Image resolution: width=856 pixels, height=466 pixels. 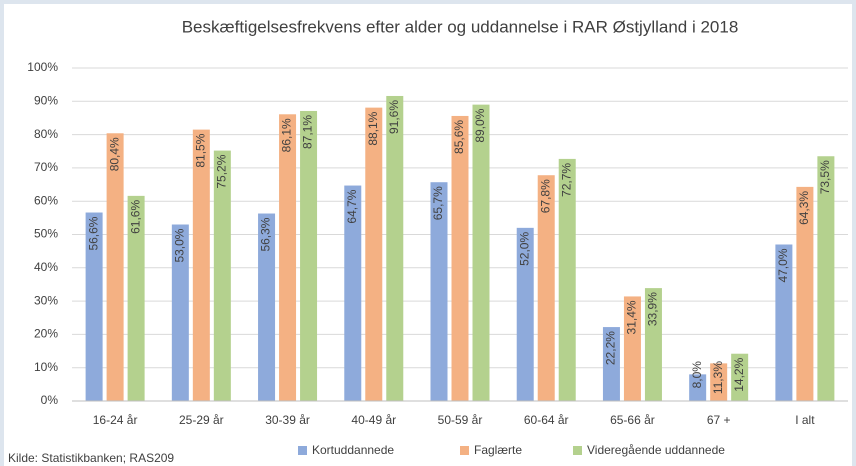 What do you see at coordinates (524, 249) in the screenshot?
I see `value-label: 52,0%` at bounding box center [524, 249].